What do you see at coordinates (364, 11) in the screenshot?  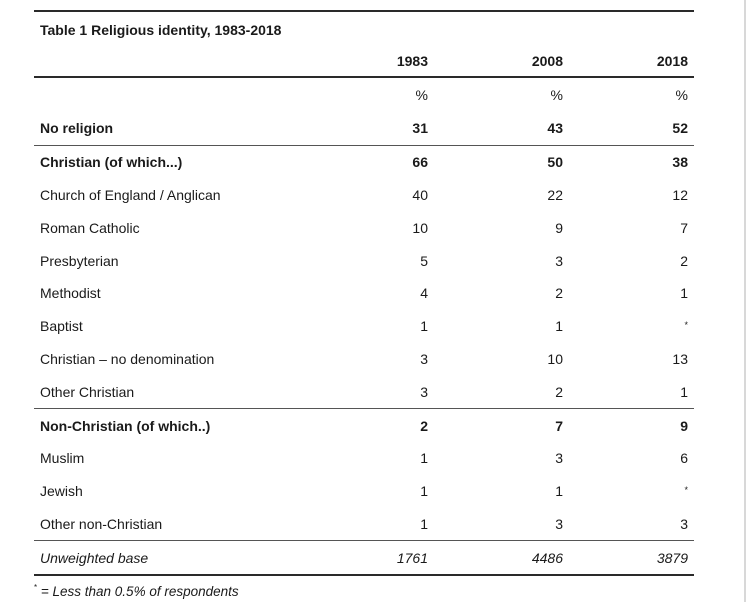 I see `top-rule` at bounding box center [364, 11].